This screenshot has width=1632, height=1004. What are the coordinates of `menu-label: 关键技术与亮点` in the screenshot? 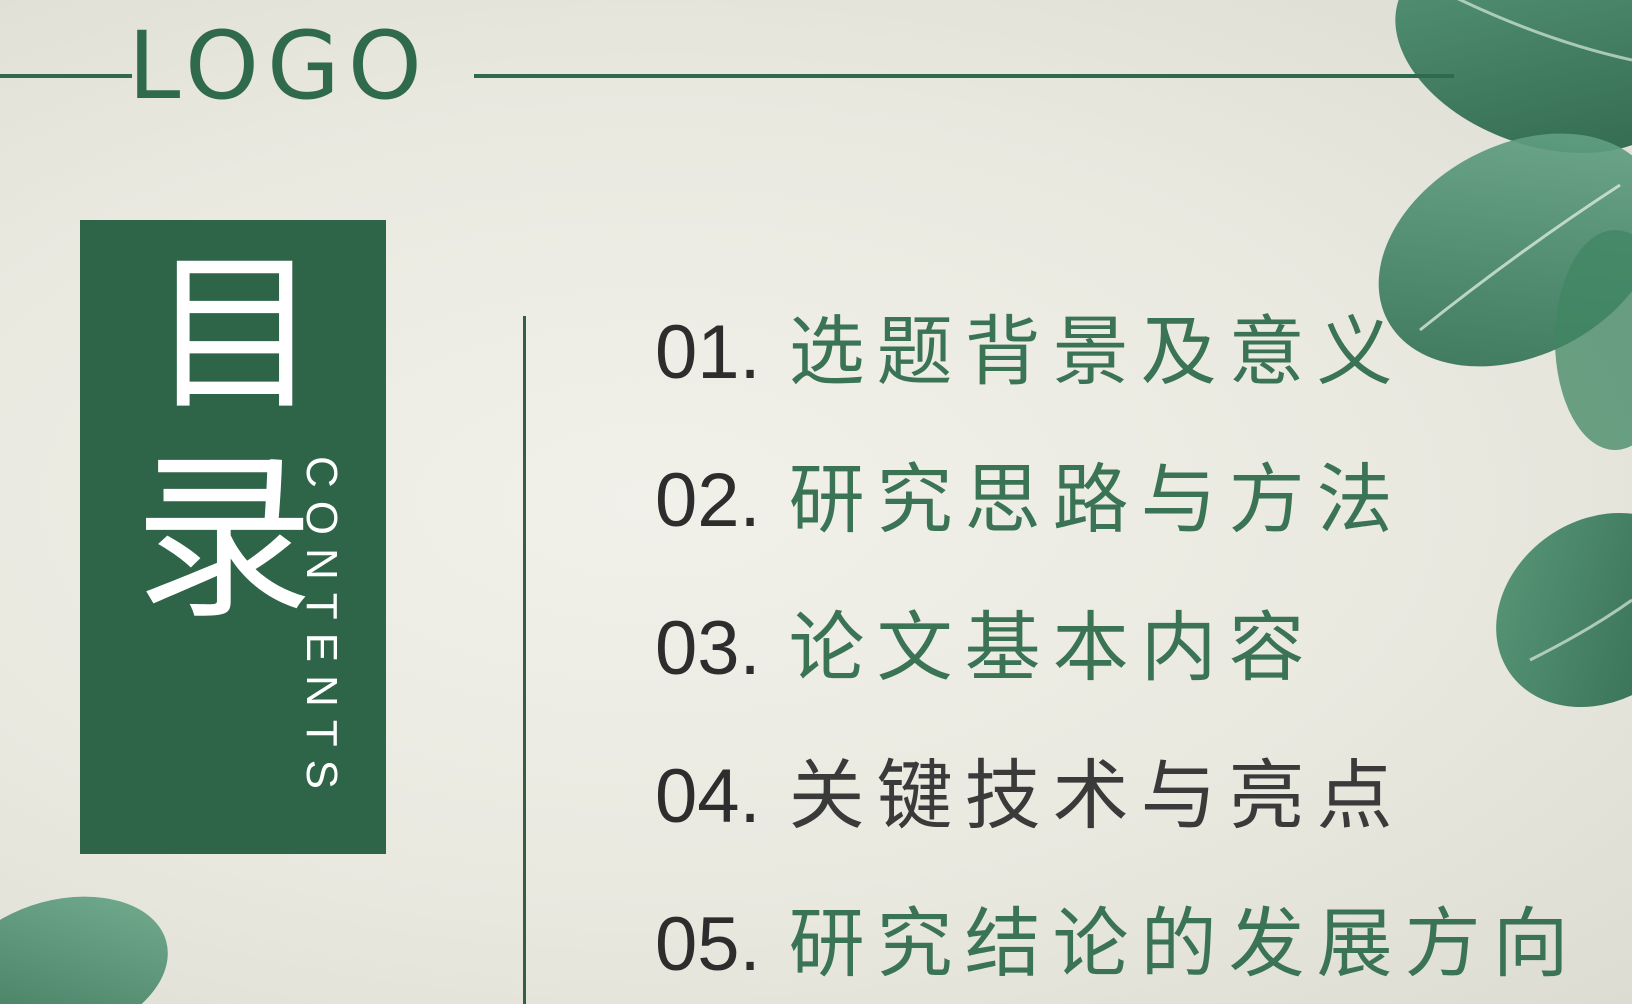 It's located at (1096, 795).